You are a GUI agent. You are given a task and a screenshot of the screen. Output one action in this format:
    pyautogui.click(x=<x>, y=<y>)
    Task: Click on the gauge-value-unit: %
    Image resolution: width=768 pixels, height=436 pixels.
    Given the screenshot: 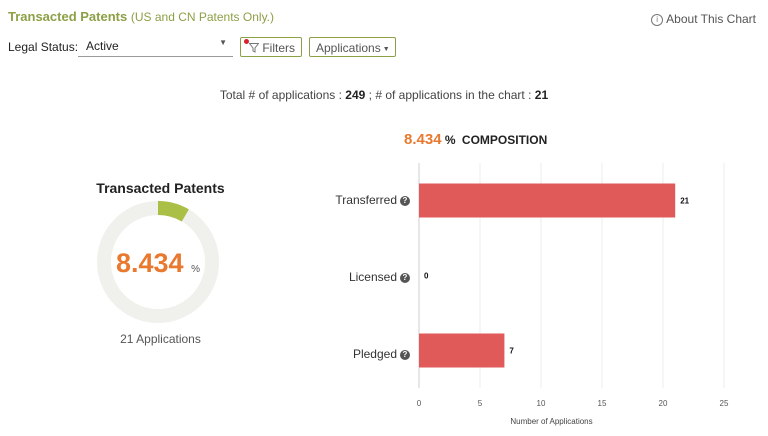 What is the action you would take?
    pyautogui.click(x=195, y=269)
    